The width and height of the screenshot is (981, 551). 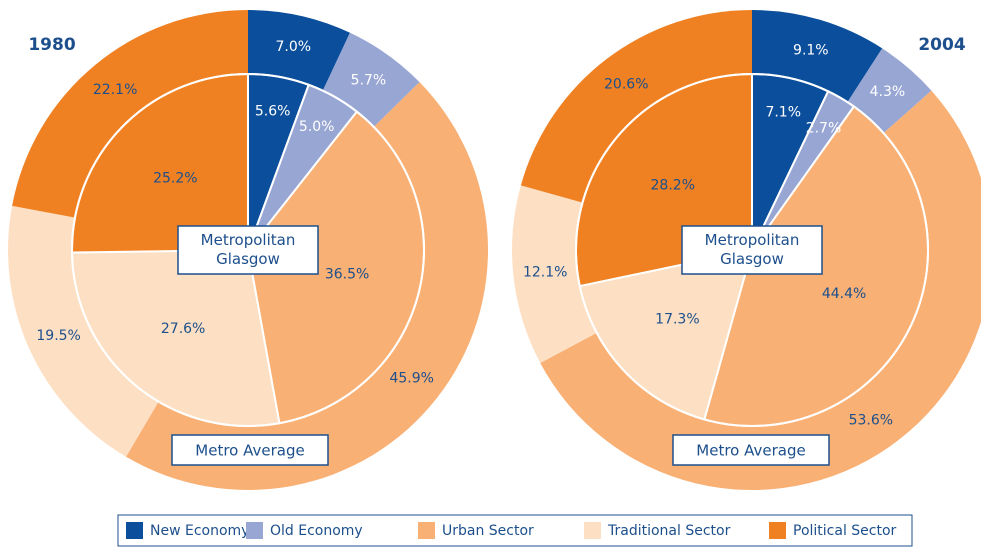 What do you see at coordinates (273, 111) in the screenshot?
I see `value-label: 5.6%` at bounding box center [273, 111].